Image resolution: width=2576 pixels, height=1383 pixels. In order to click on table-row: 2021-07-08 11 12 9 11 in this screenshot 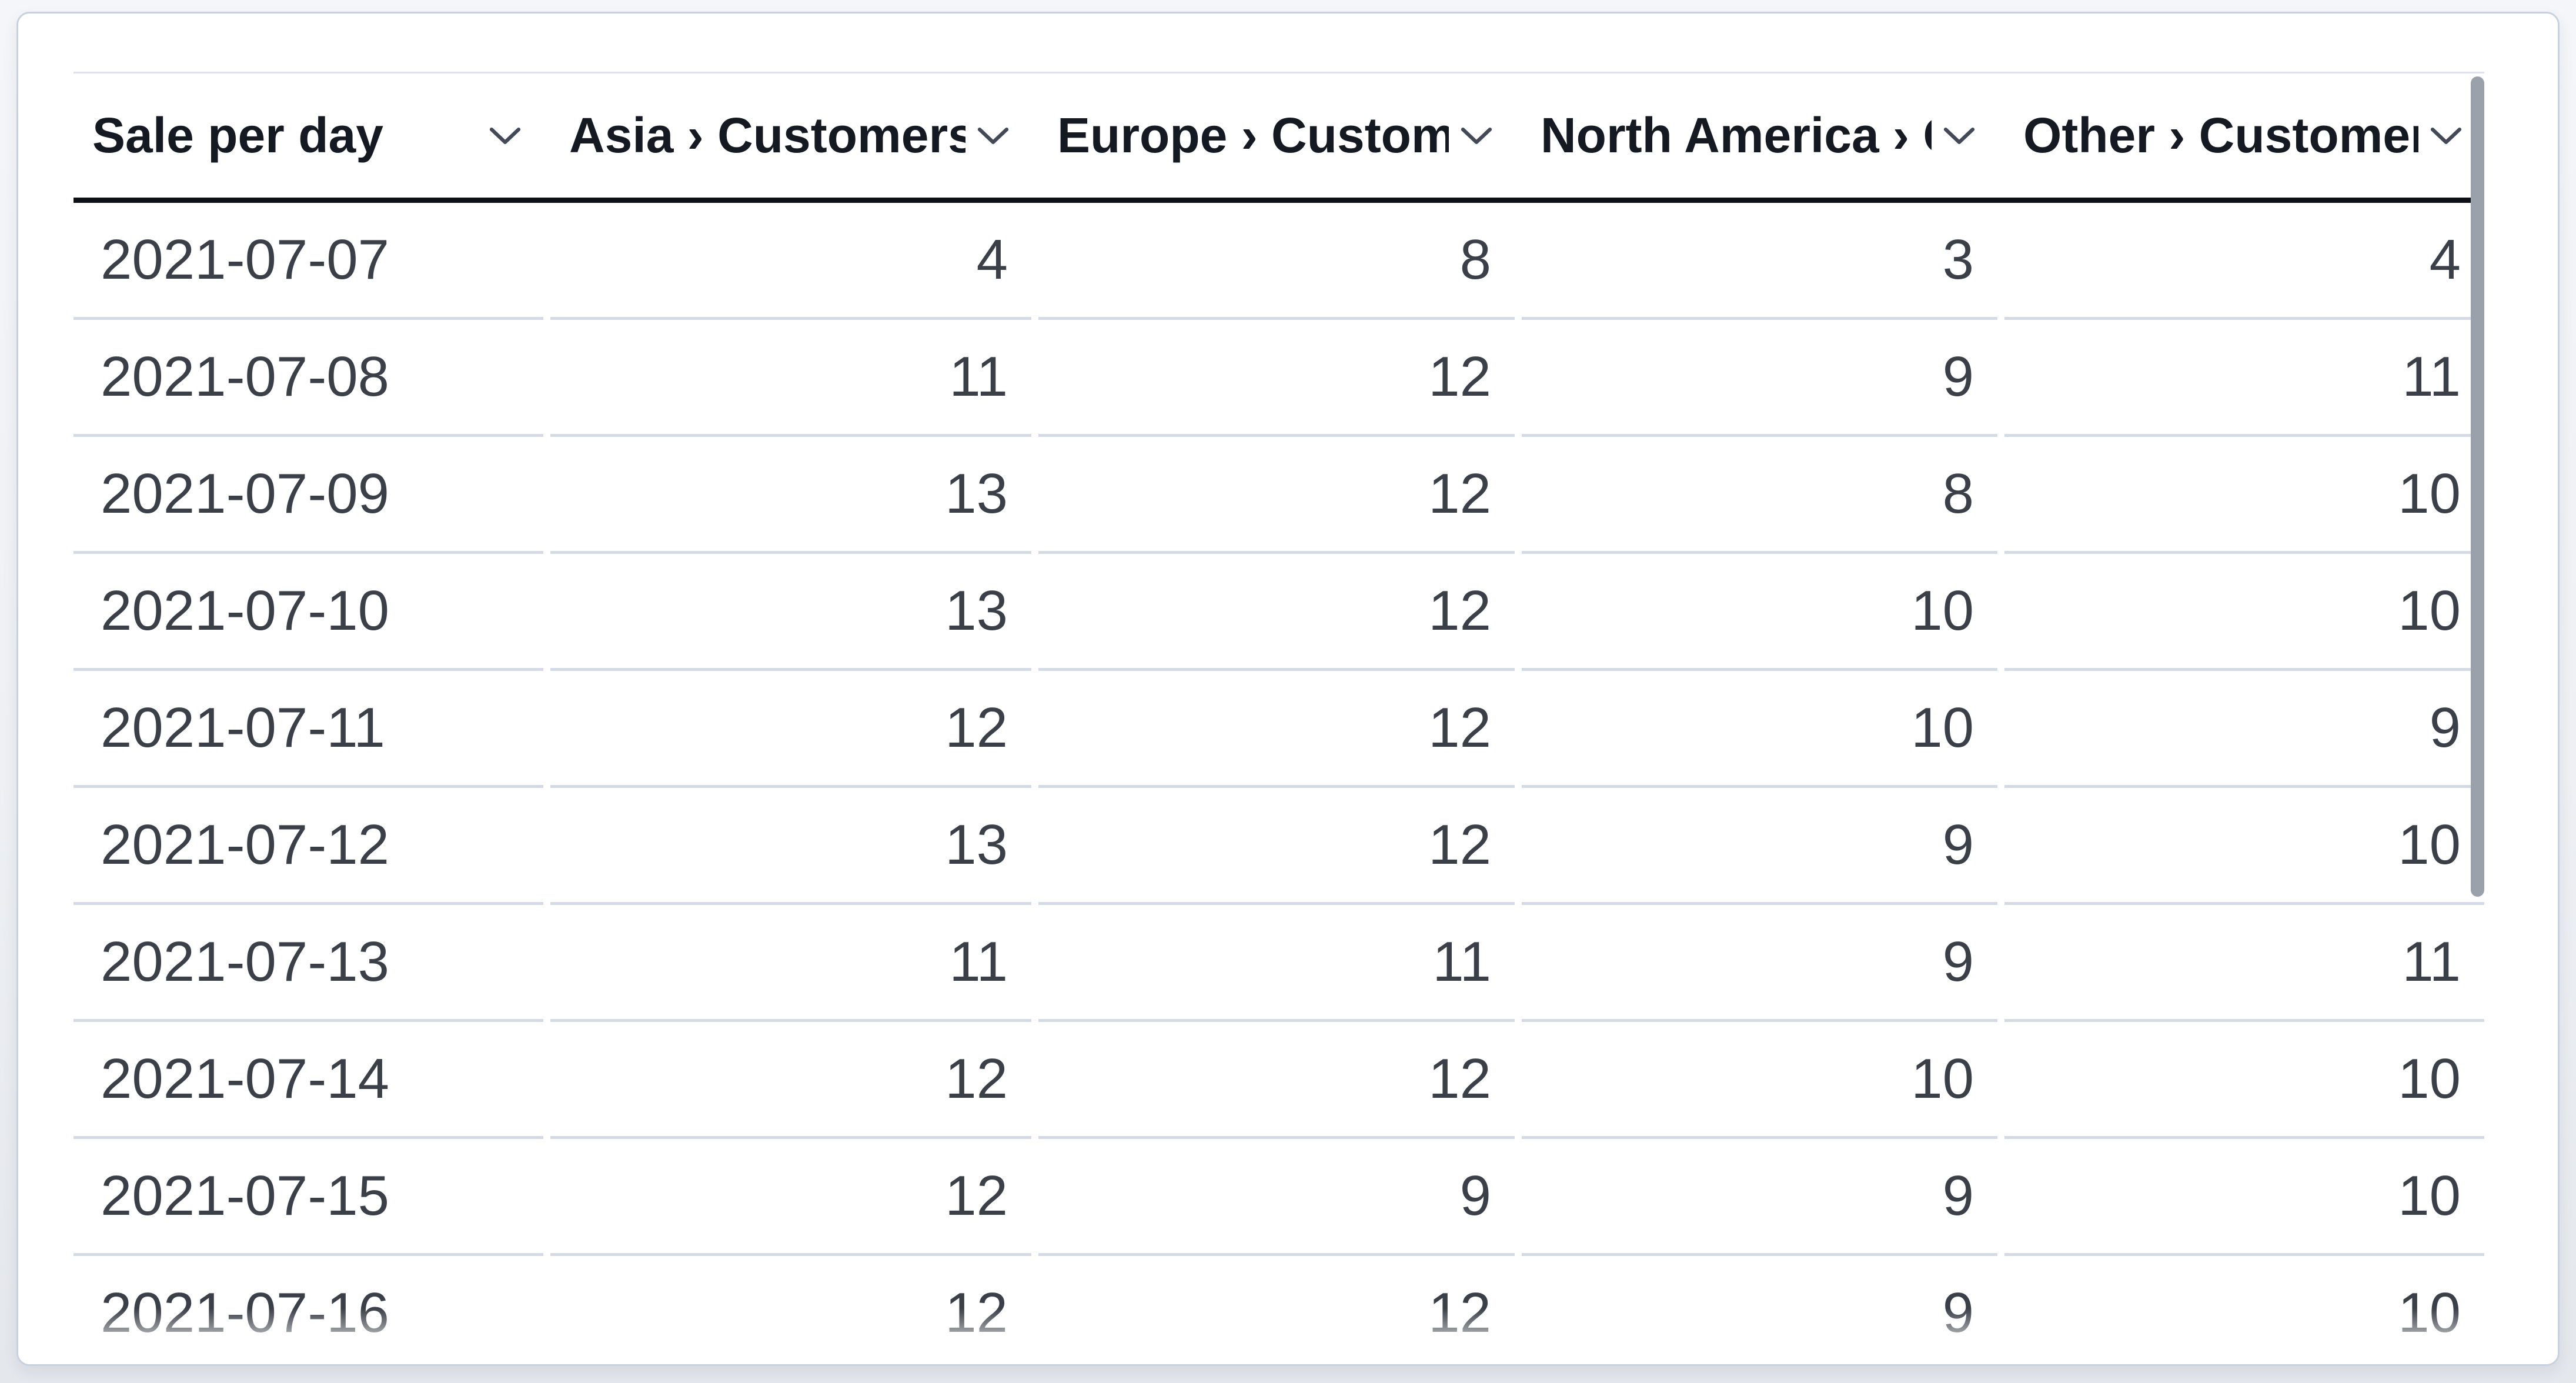, I will do `click(1278, 378)`.